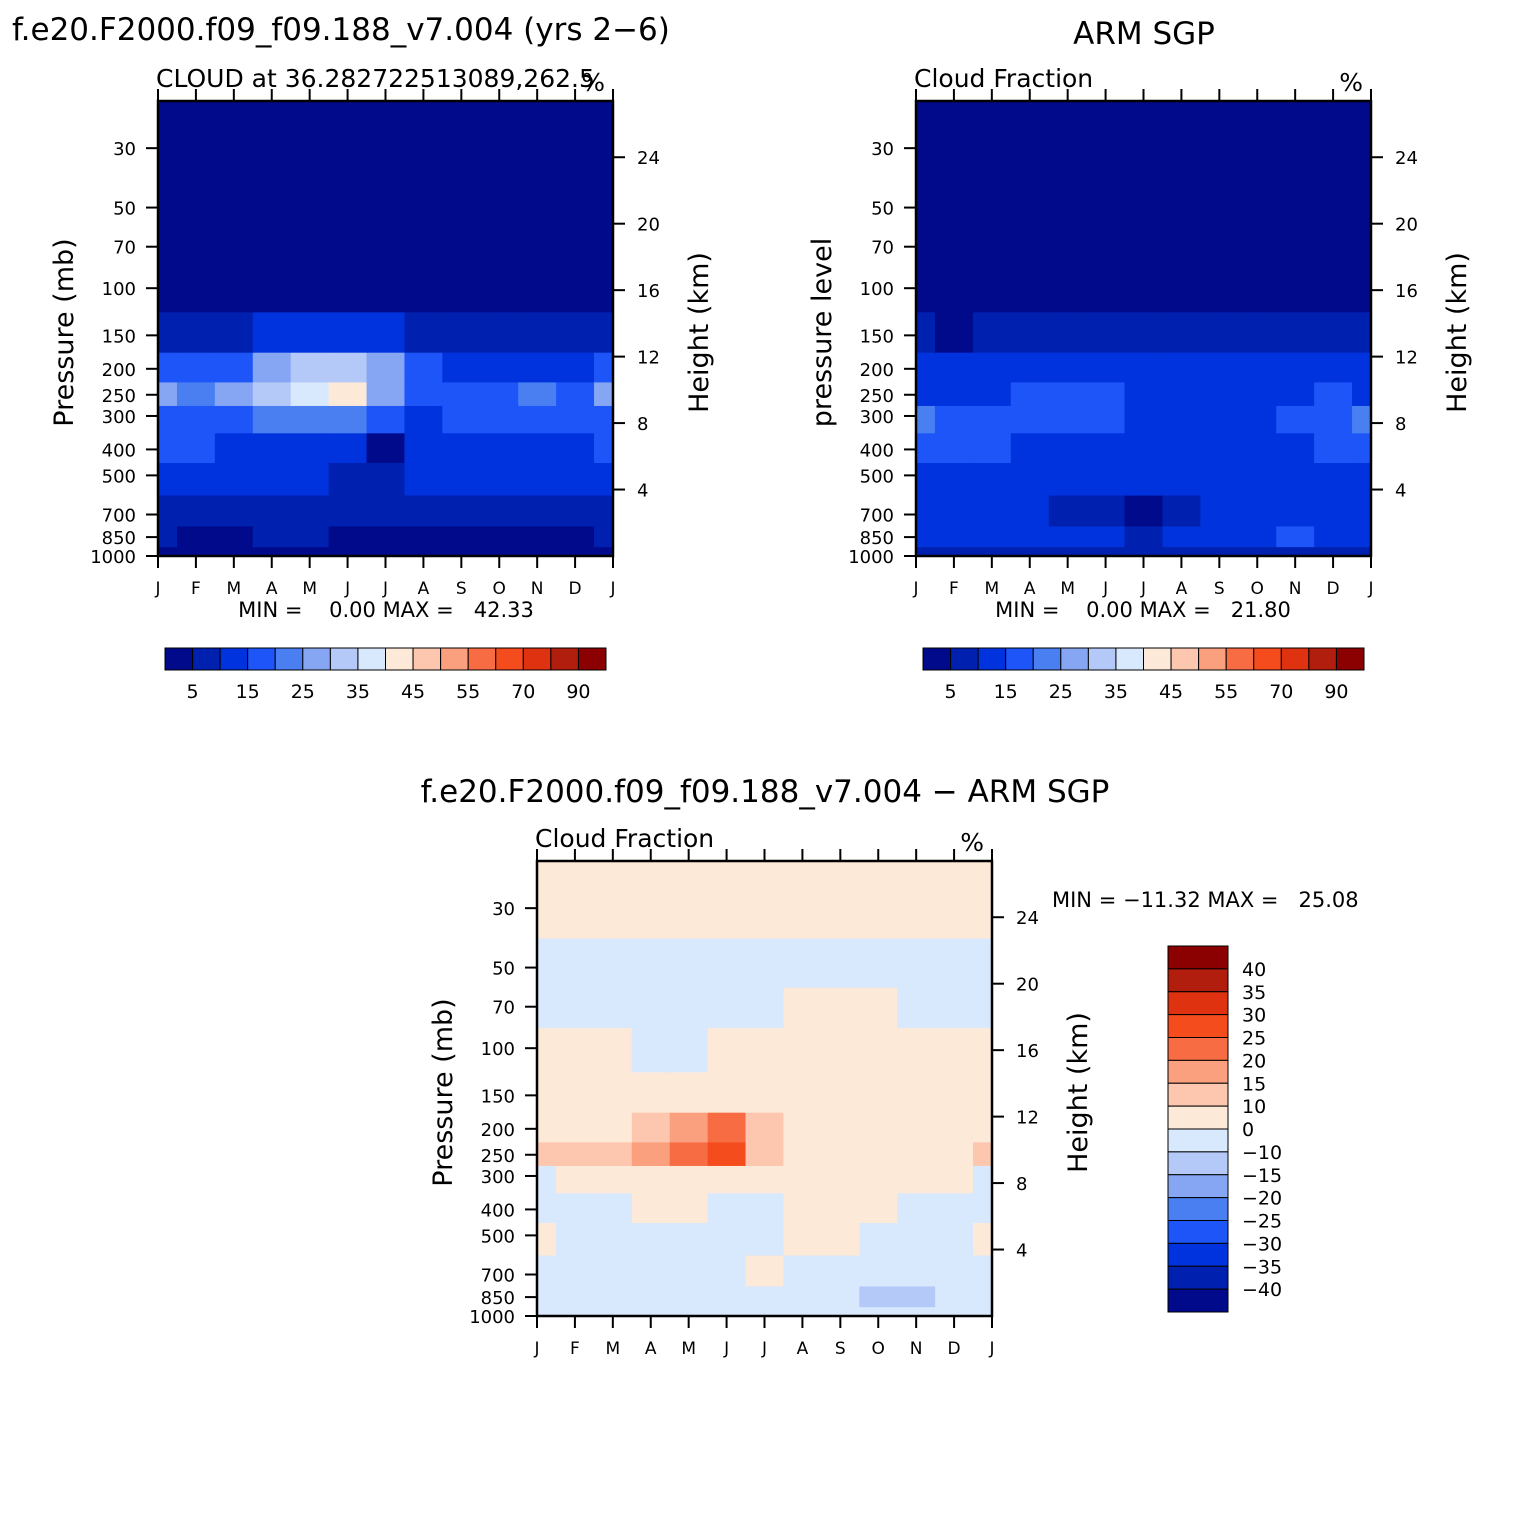 This screenshot has width=1530, height=1530. Describe the element at coordinates (1254, 993) in the screenshot. I see `diff-colorbar-label: 35` at that location.